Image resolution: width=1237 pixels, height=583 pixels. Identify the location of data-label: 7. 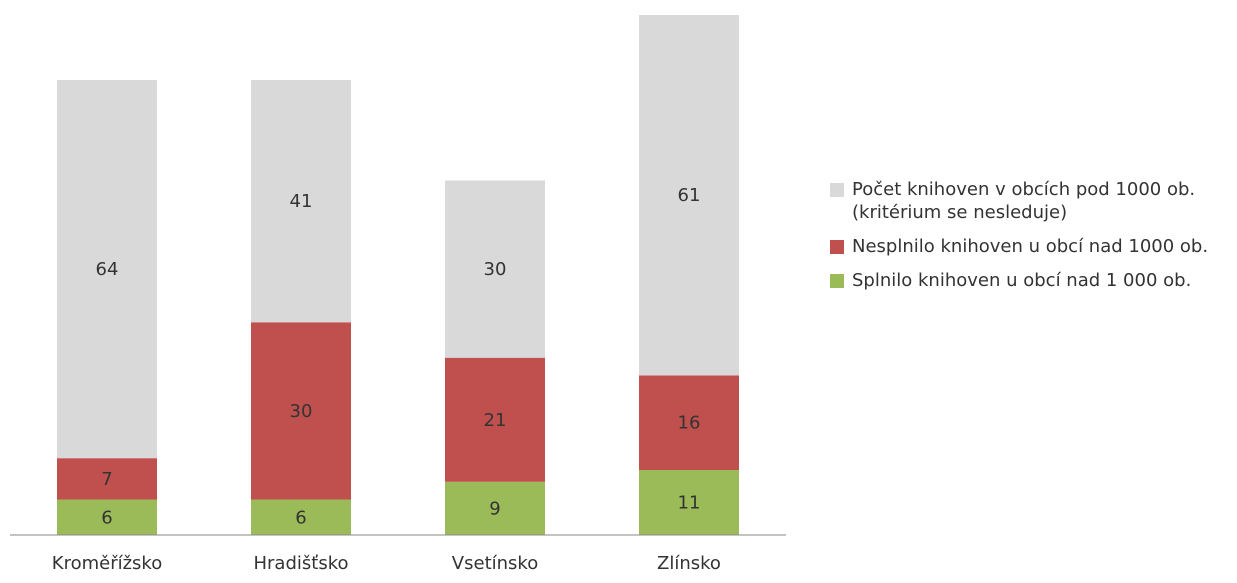
(106, 479).